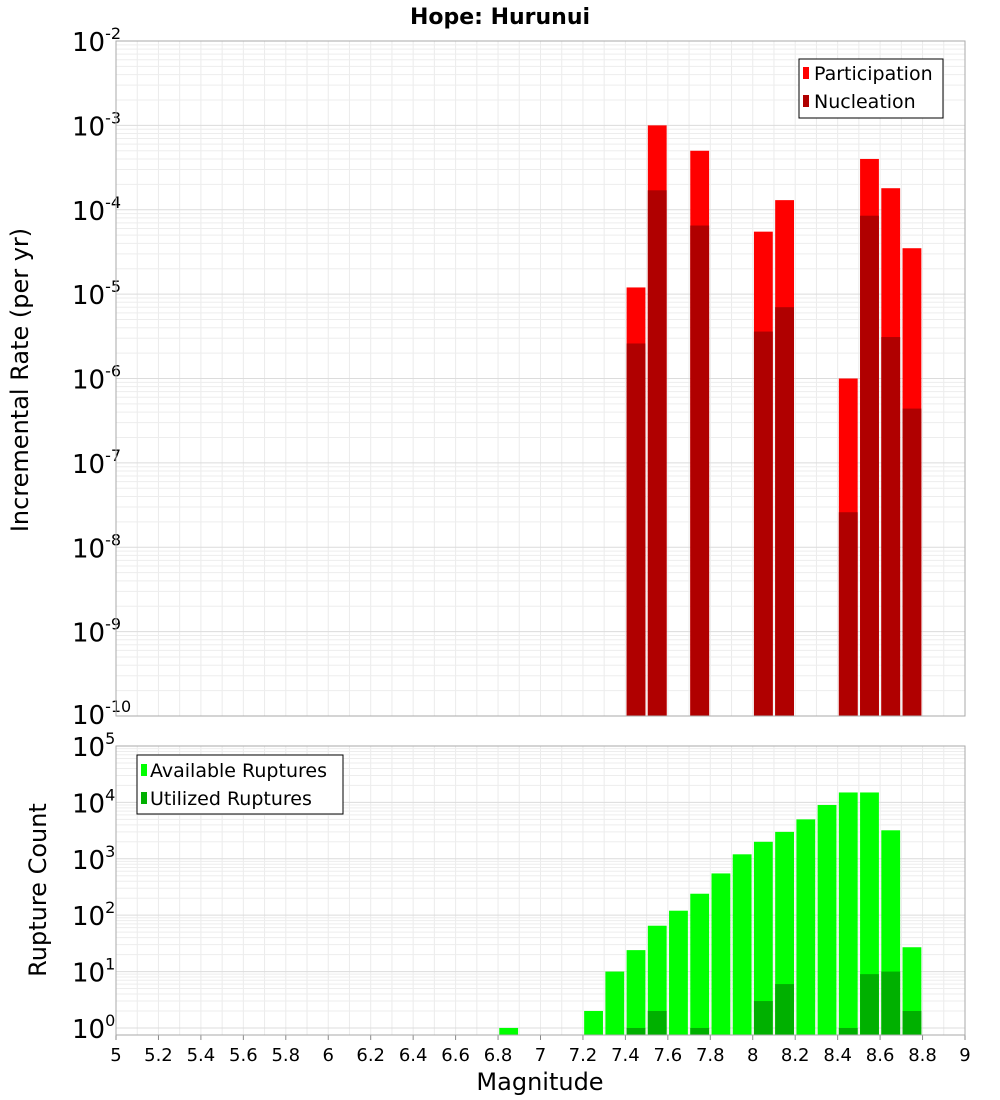 This screenshot has width=1000, height=1100. Describe the element at coordinates (873, 74) in the screenshot. I see `legend-label-participation: Participation` at that location.